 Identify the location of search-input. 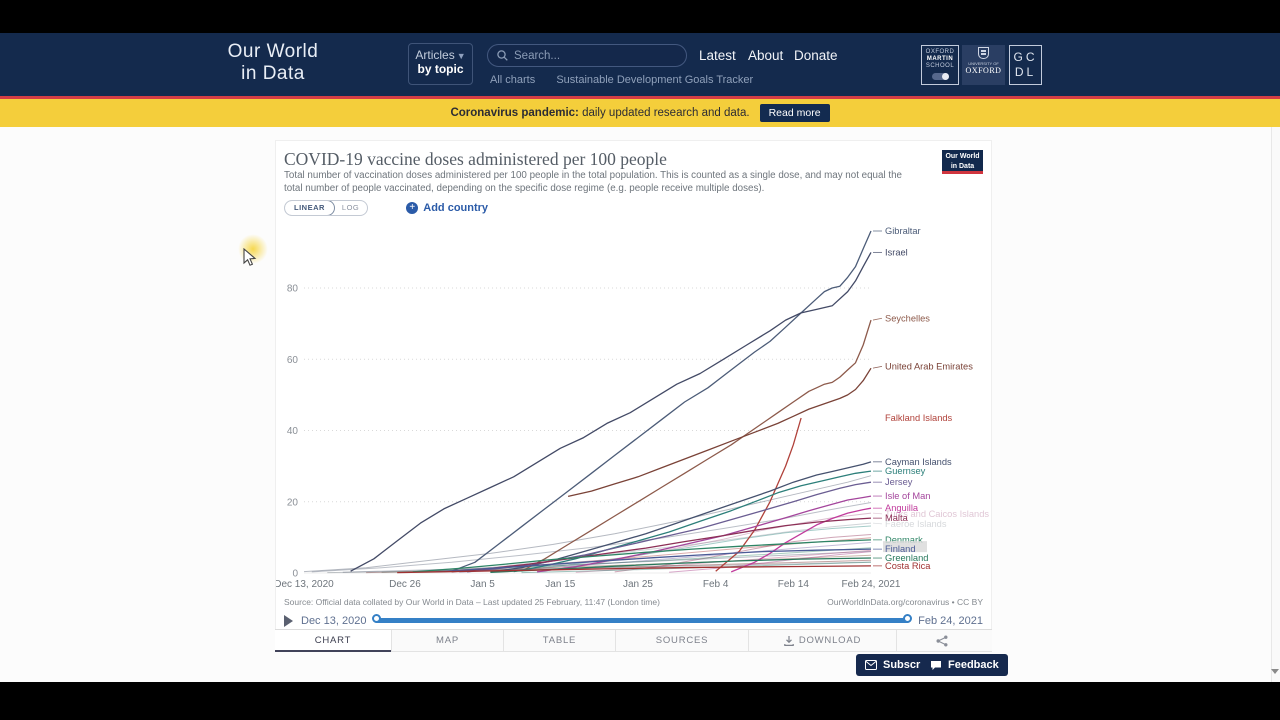
(594, 55).